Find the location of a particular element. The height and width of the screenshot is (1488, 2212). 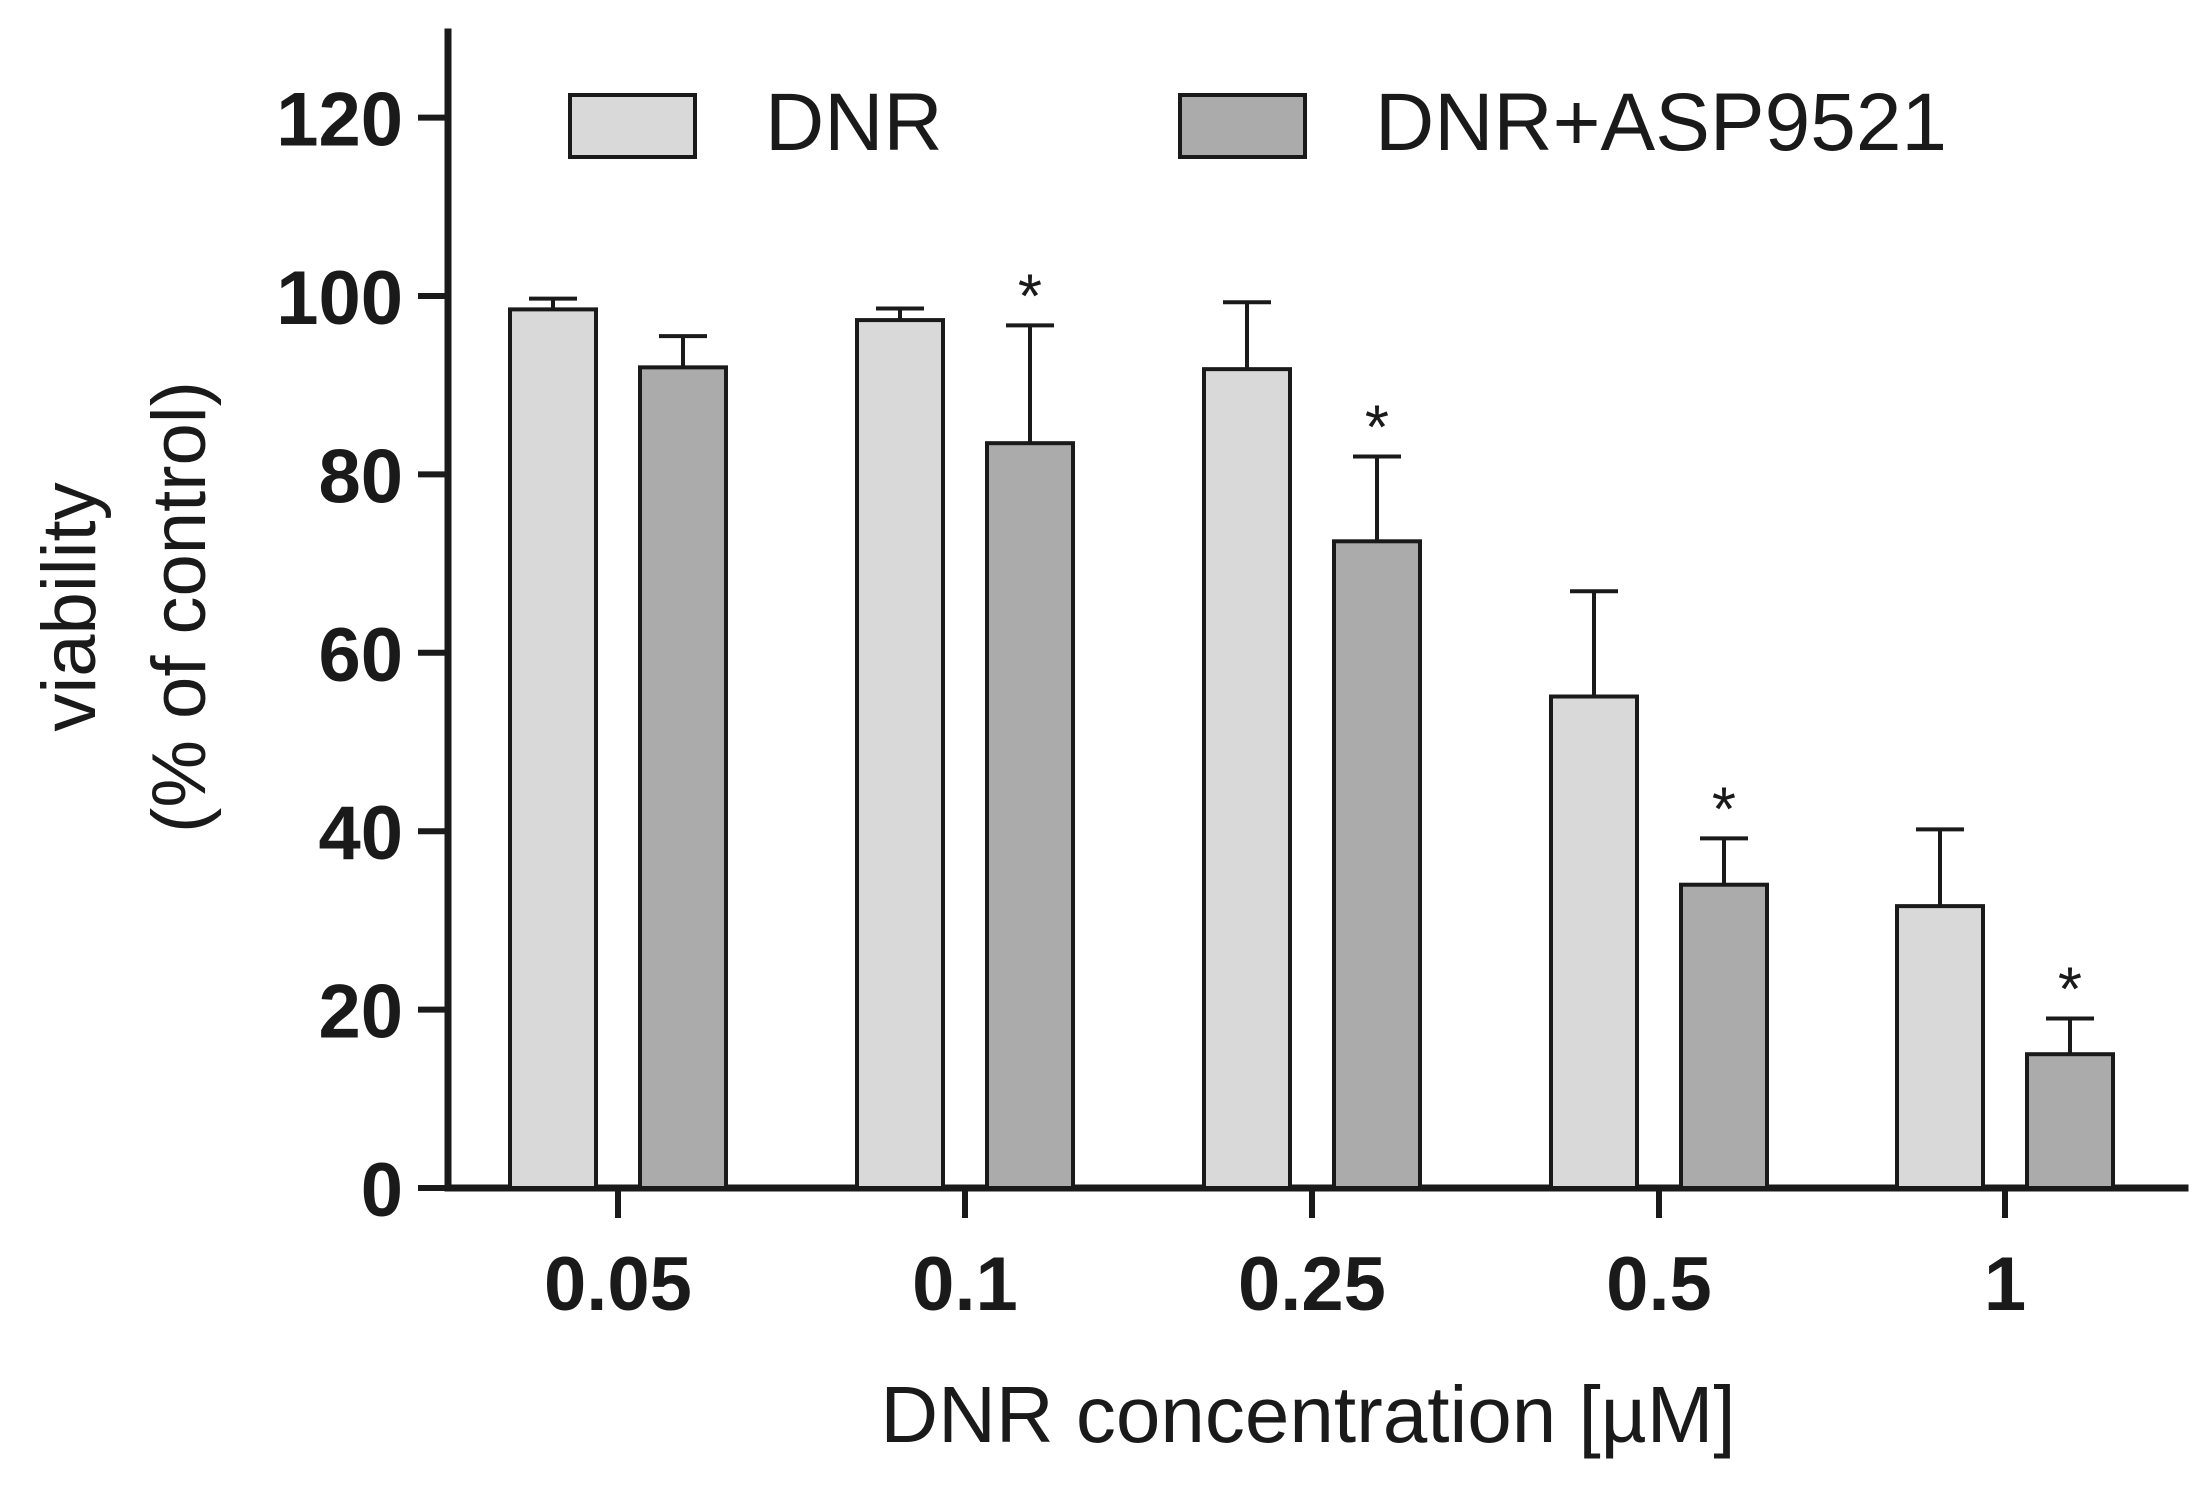

legend-swatch-dnr is located at coordinates (632, 126).